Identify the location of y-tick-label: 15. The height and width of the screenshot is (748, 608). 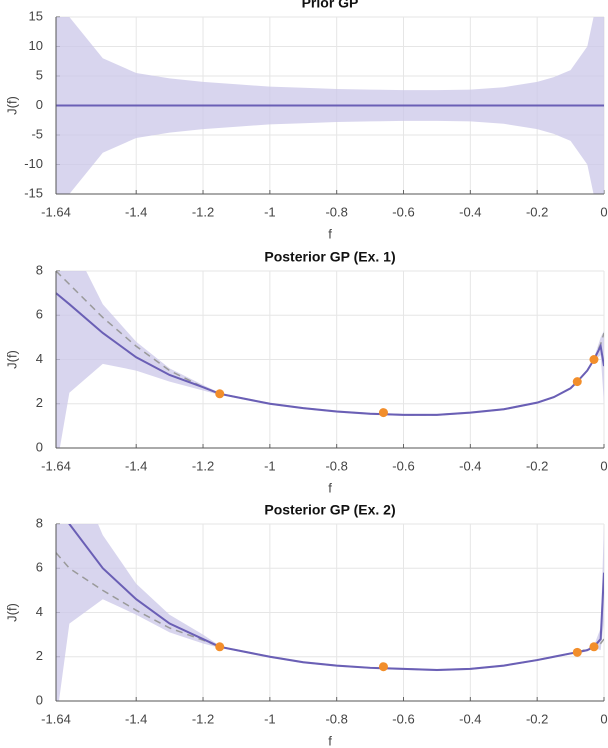
(36, 15).